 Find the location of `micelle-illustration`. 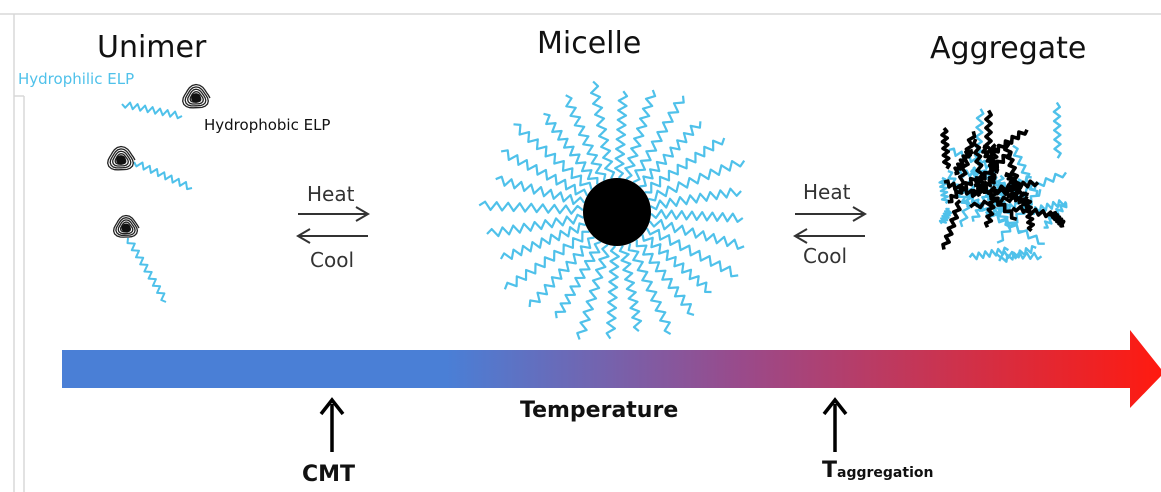

micelle-illustration is located at coordinates (612, 210).